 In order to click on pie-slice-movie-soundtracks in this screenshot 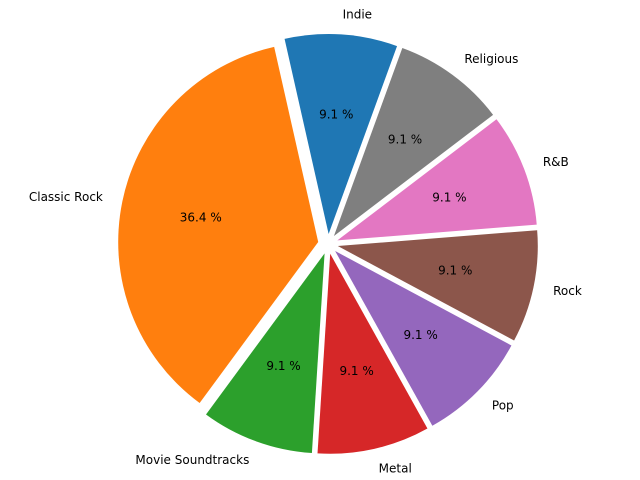, I will do `click(265, 353)`.